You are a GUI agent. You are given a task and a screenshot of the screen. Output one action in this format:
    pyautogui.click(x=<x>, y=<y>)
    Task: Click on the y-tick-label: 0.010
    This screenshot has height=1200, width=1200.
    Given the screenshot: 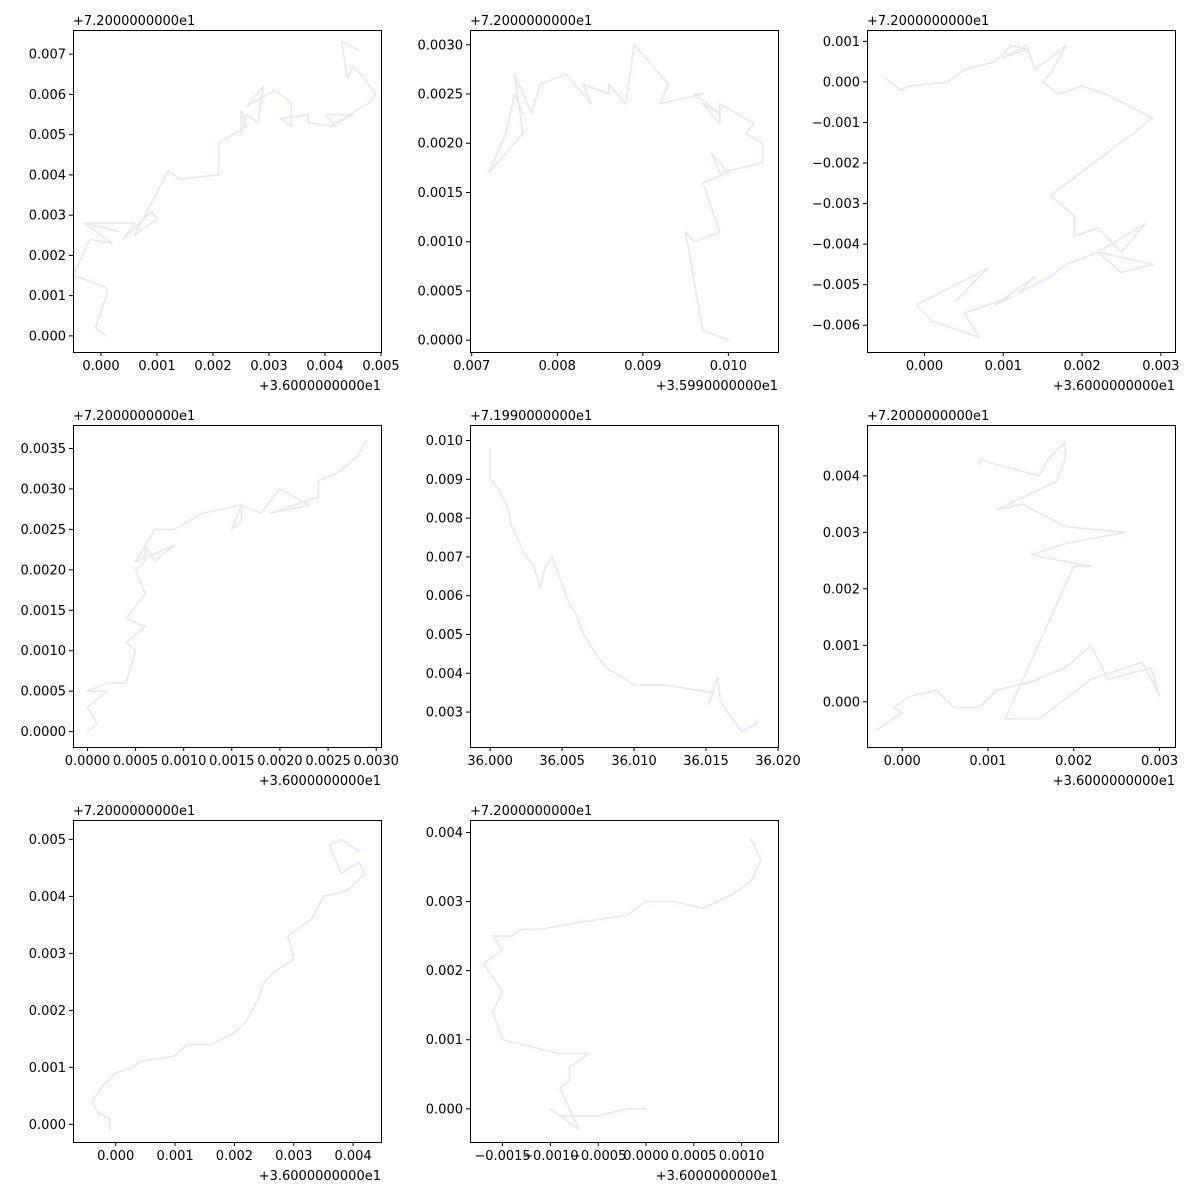 What is the action you would take?
    pyautogui.click(x=444, y=441)
    